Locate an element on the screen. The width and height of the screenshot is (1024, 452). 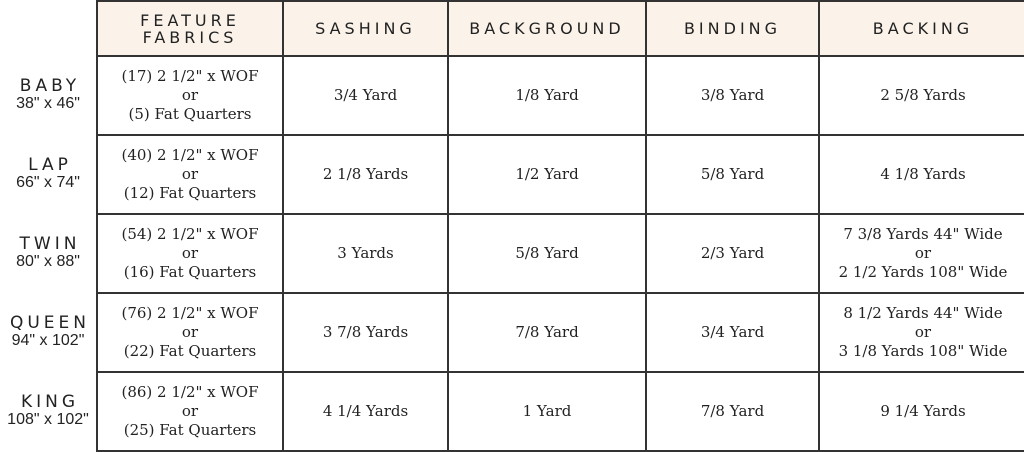
cell-sashing: 3/4 Yard is located at coordinates (365, 95).